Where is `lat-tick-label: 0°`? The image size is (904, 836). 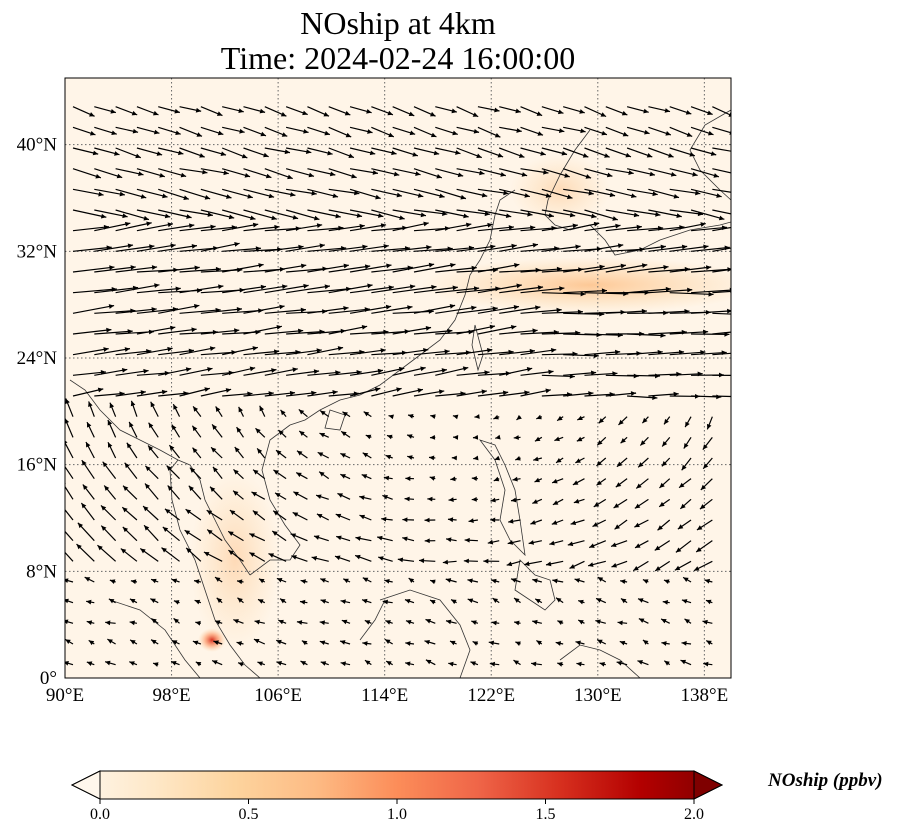 lat-tick-label: 0° is located at coordinates (48, 678).